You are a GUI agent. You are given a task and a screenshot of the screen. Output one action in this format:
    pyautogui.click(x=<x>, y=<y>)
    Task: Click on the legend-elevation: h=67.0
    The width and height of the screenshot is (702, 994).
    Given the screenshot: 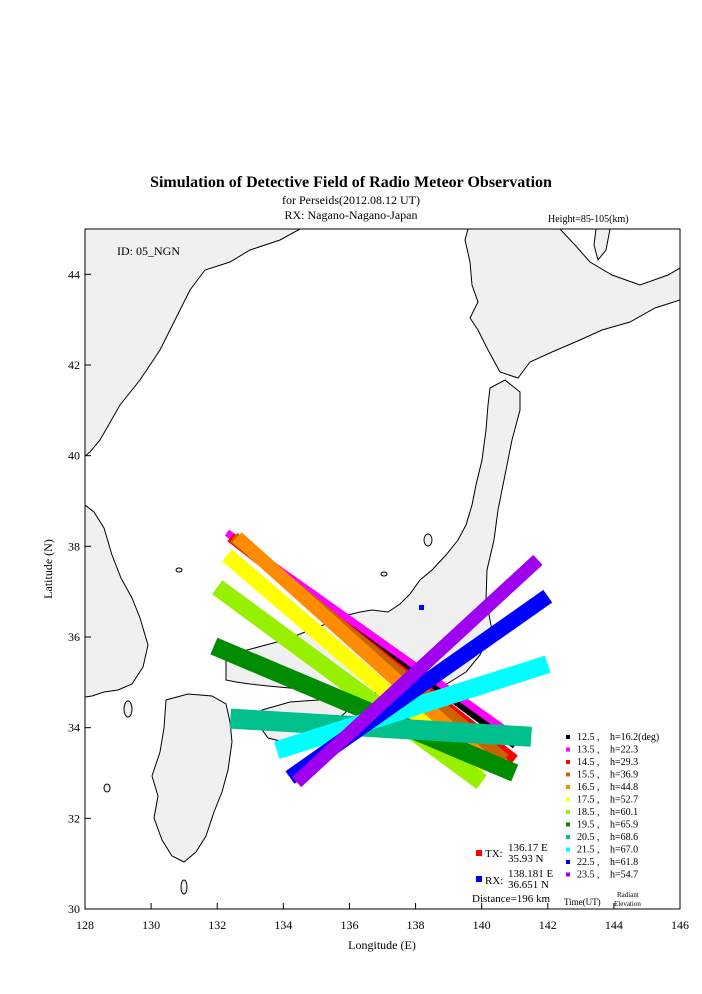 What is the action you would take?
    pyautogui.click(x=624, y=850)
    